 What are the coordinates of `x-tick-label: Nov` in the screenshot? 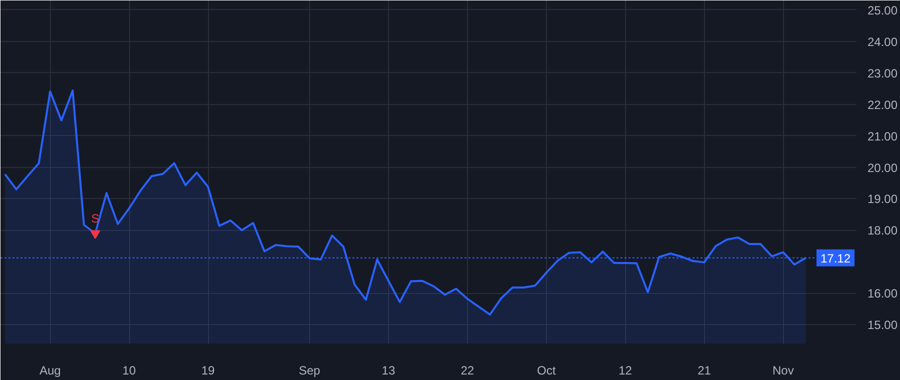 It's located at (783, 371).